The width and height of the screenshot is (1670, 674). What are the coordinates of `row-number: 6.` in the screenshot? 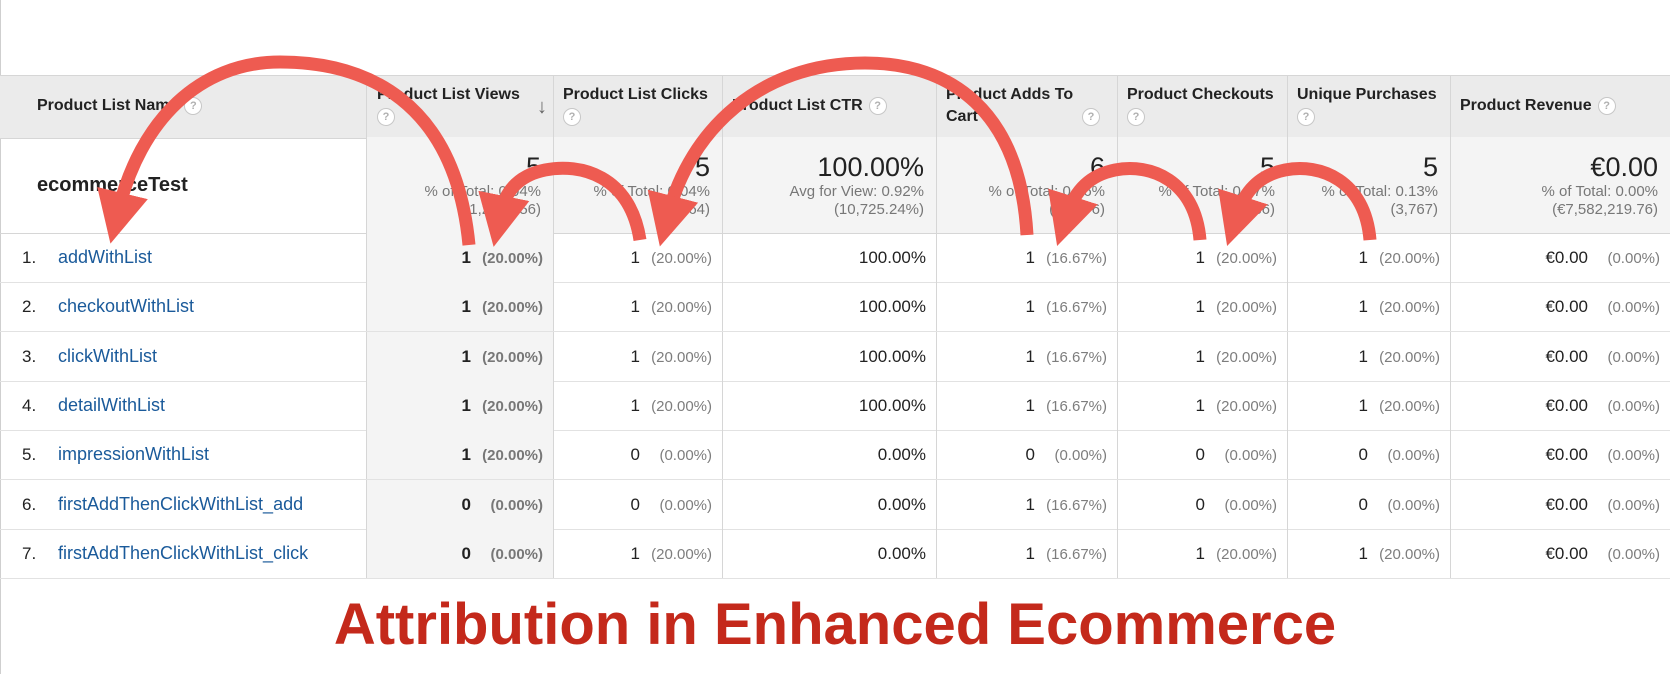 It's located at (29, 504).